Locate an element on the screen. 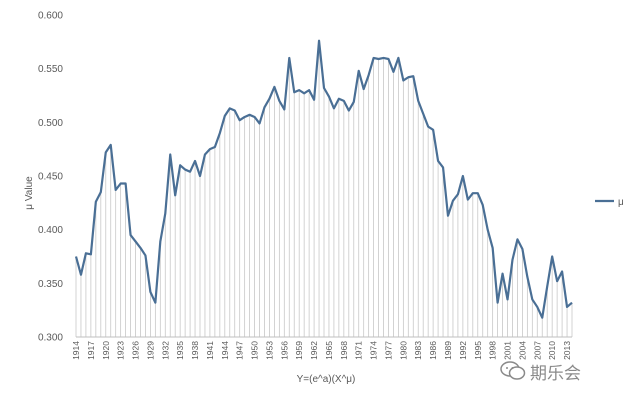 The image size is (640, 403). legend: μ is located at coordinates (609, 202).